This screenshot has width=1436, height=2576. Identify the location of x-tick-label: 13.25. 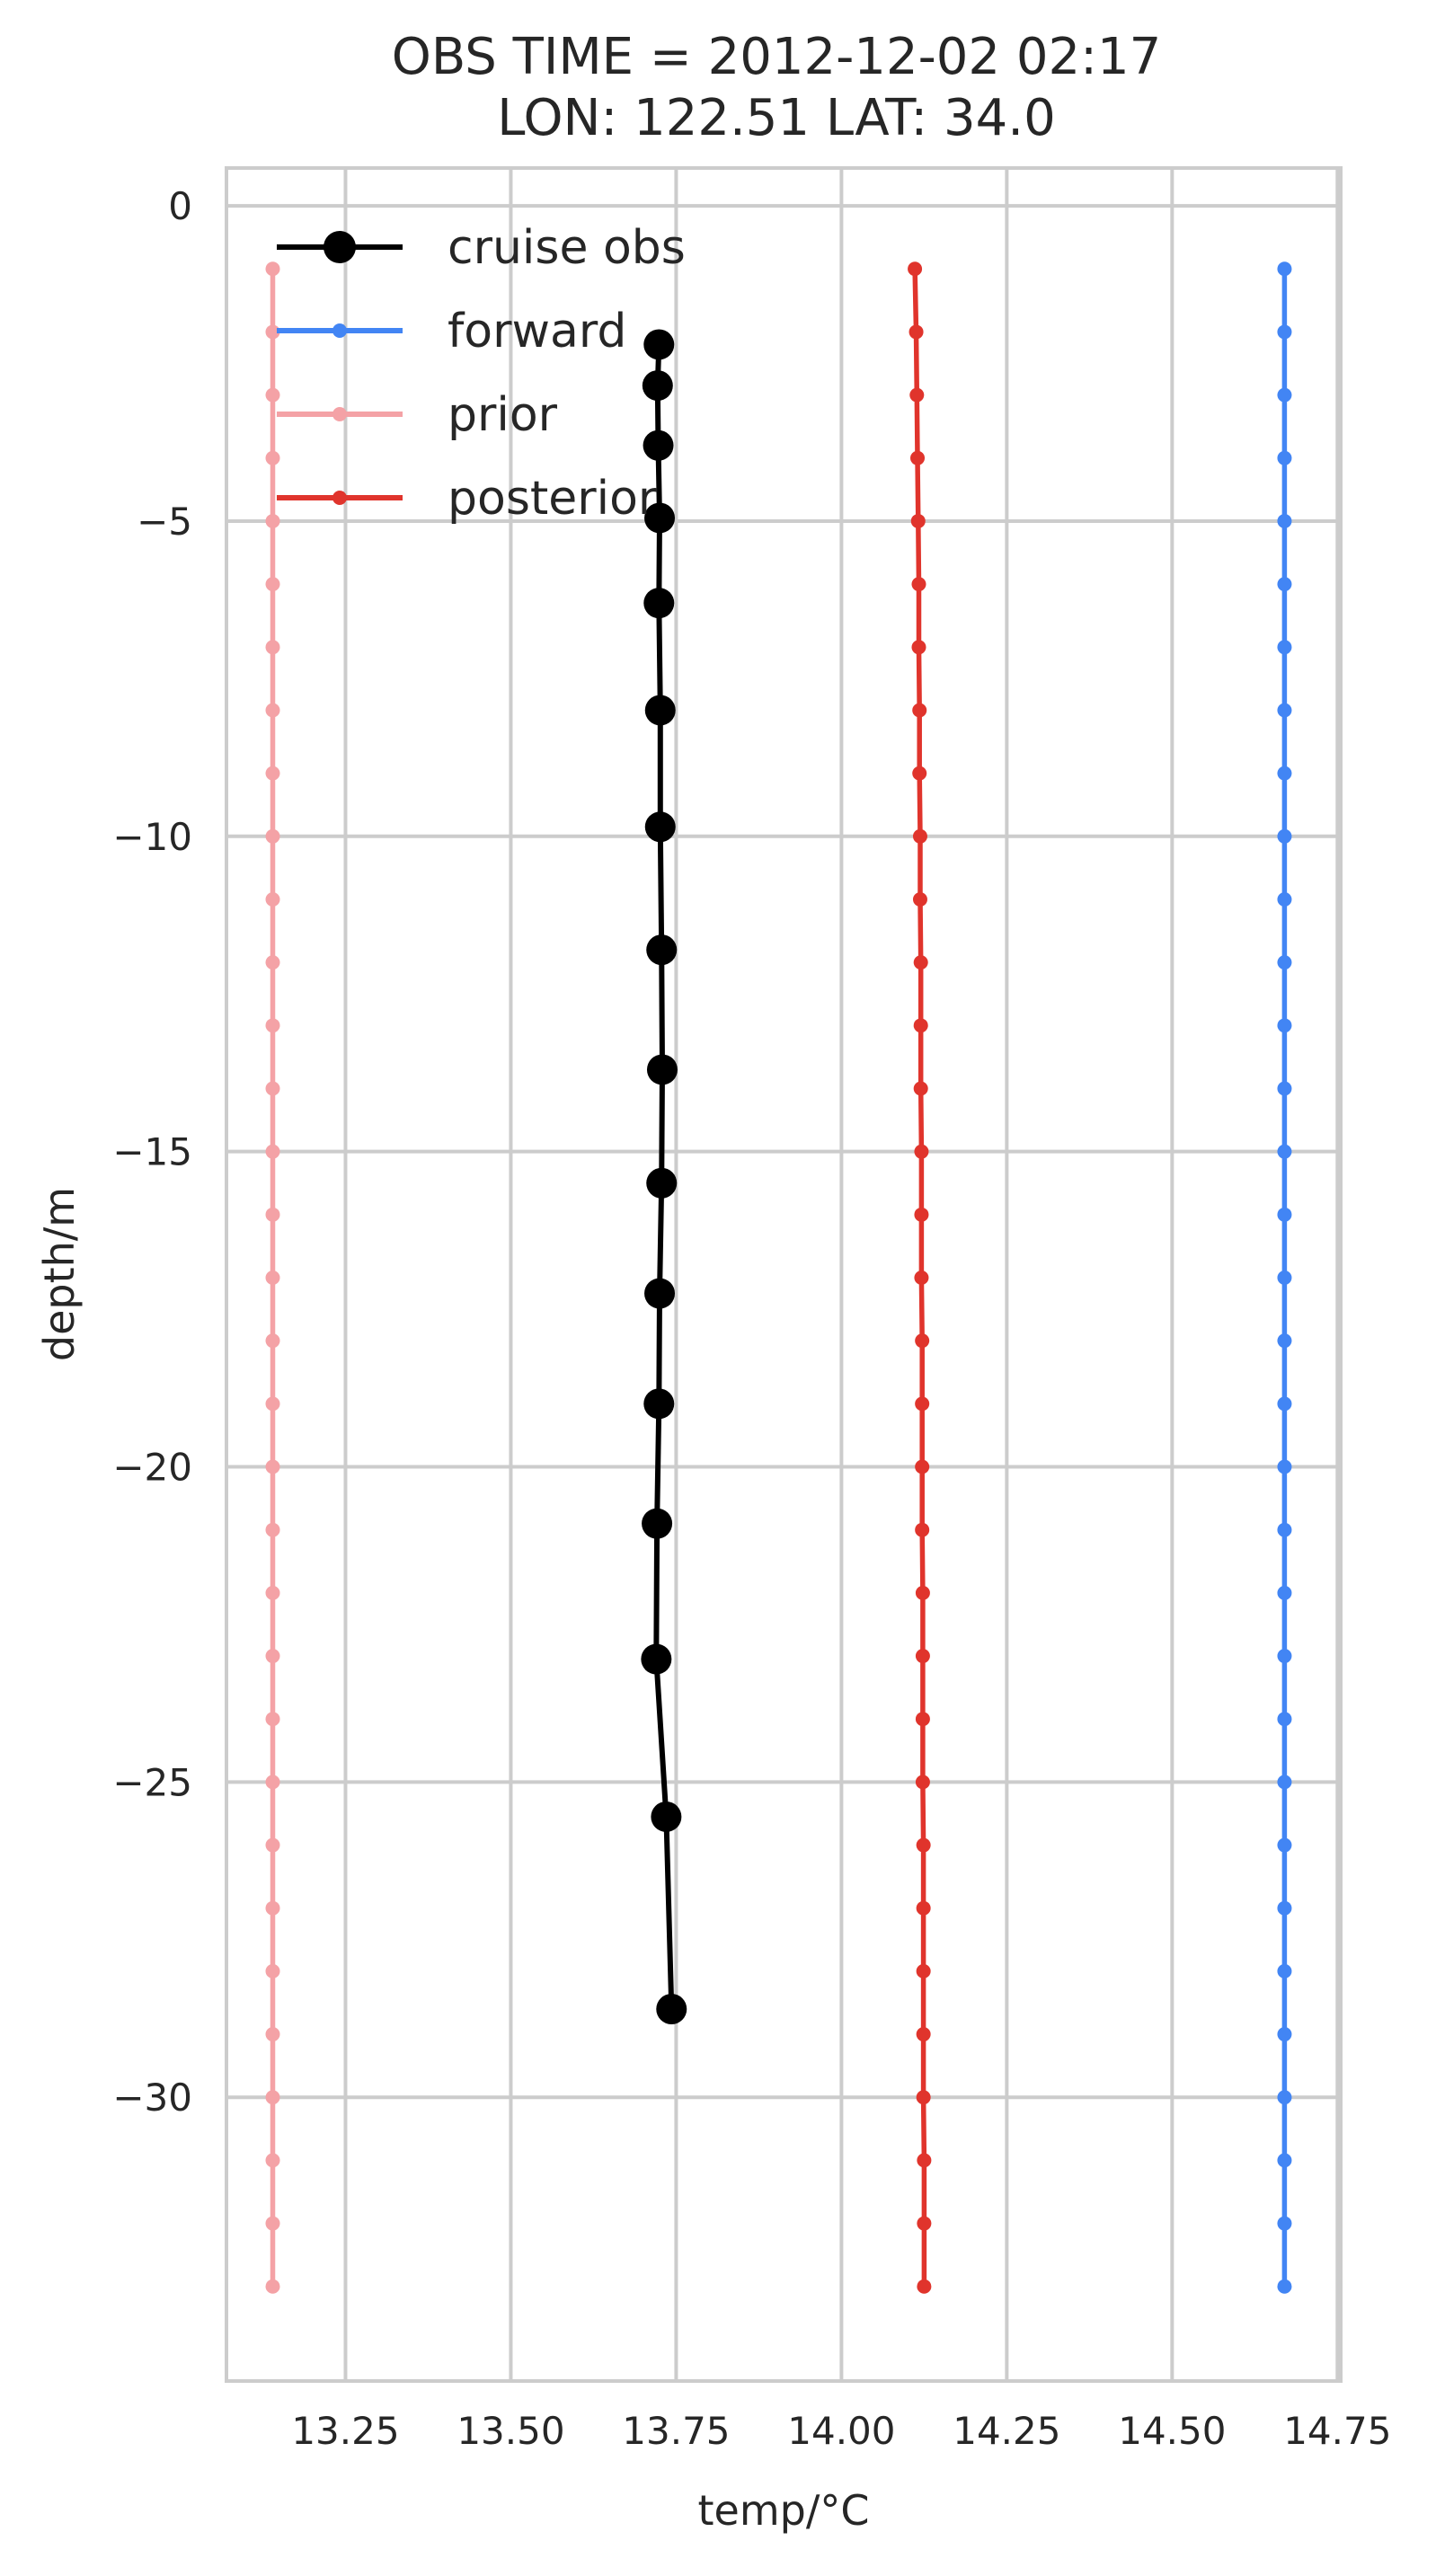
(345, 2431).